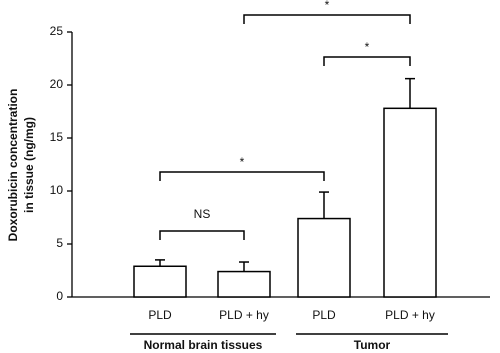 This screenshot has height=353, width=500. What do you see at coordinates (57, 137) in the screenshot?
I see `y-tick-label: 15` at bounding box center [57, 137].